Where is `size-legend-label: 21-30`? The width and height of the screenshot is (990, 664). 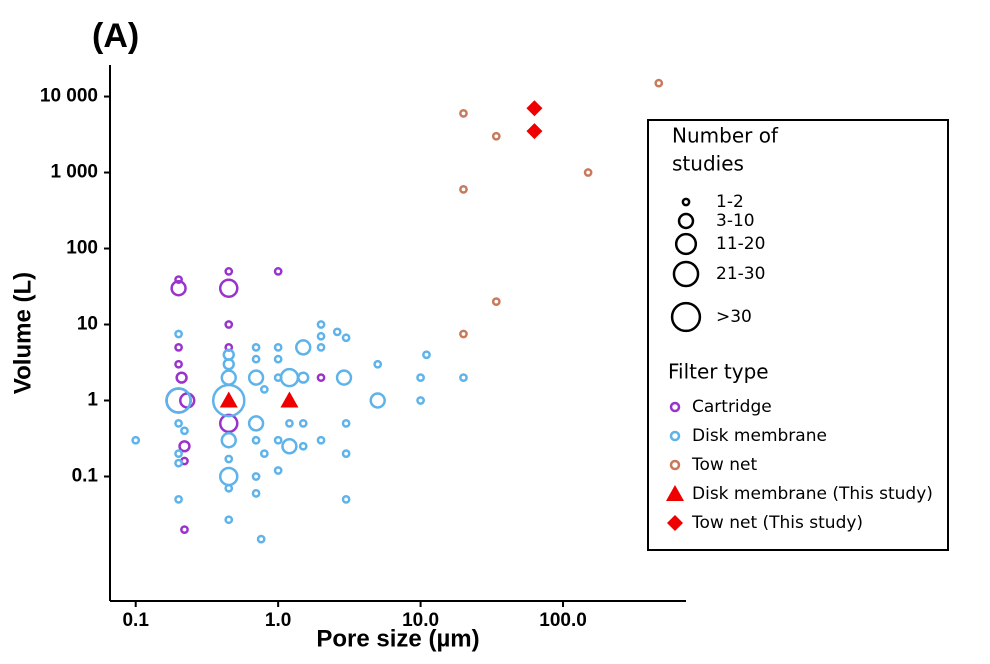
size-legend-label: 21-30 is located at coordinates (740, 274).